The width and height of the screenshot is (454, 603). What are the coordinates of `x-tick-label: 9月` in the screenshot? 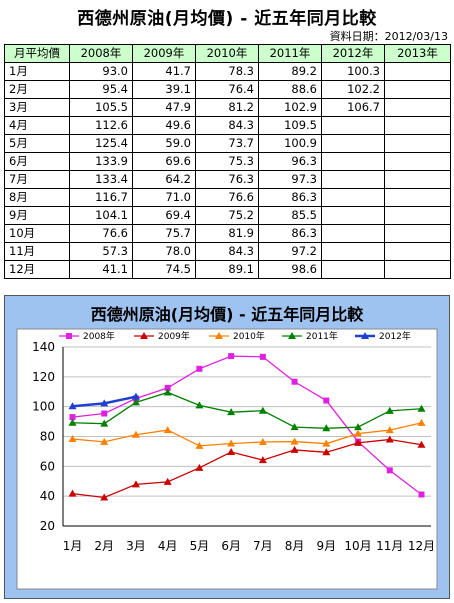 It's located at (326, 546).